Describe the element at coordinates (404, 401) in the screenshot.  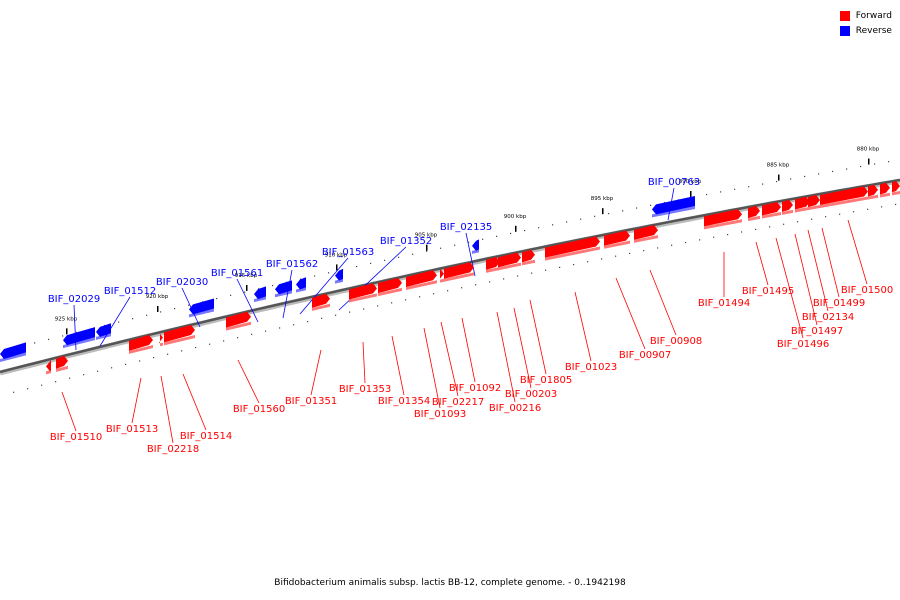
I see `gene-label: BIF_01354` at that location.